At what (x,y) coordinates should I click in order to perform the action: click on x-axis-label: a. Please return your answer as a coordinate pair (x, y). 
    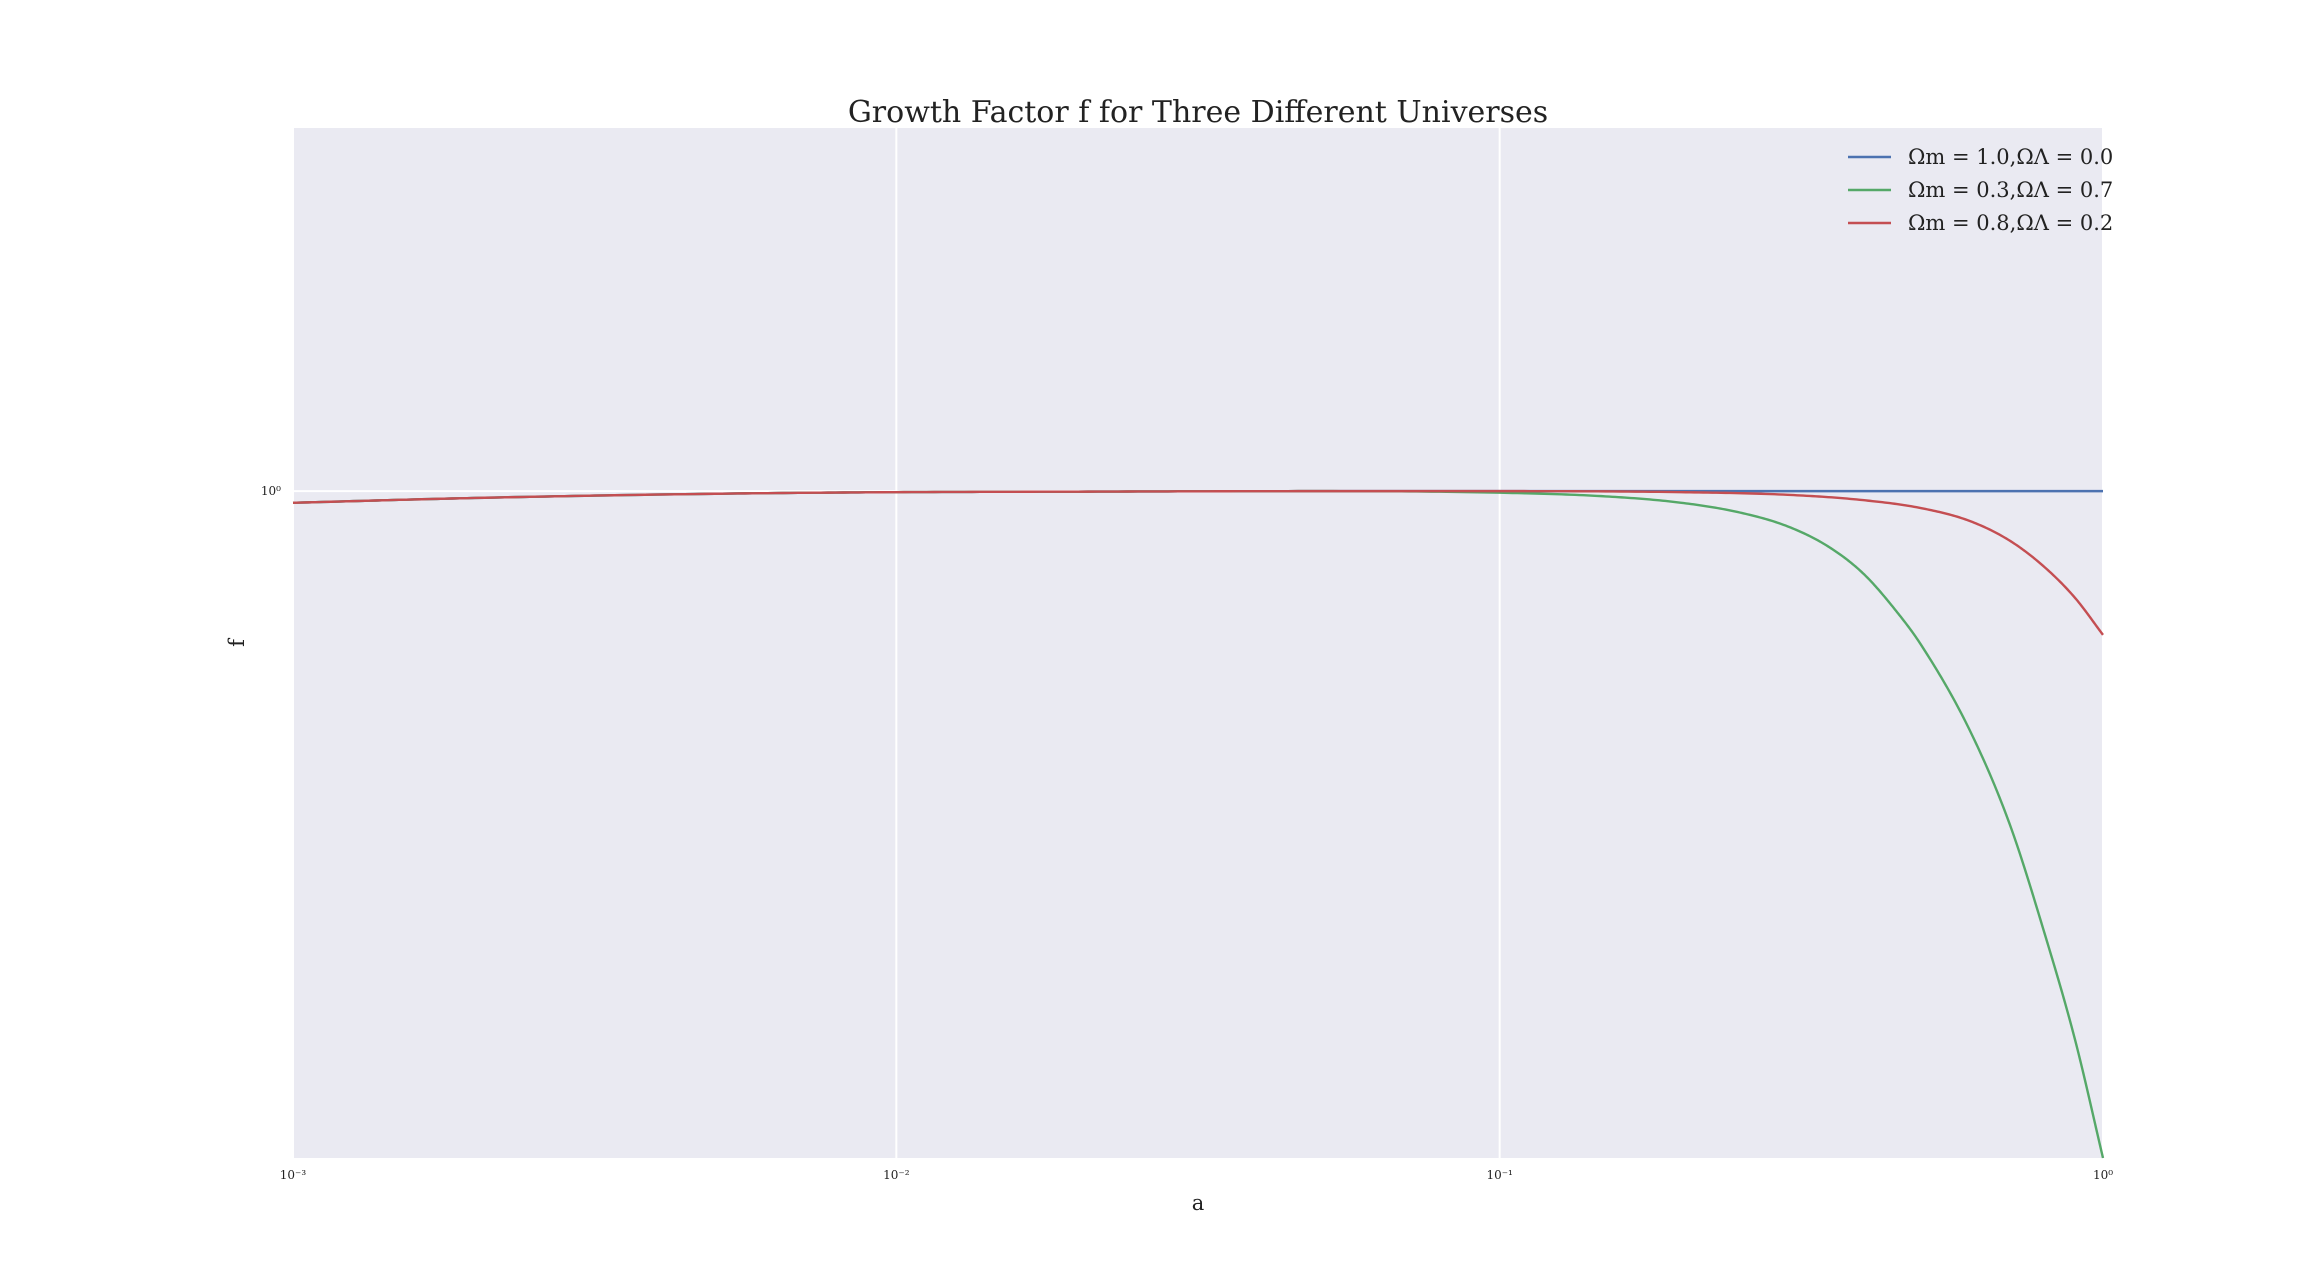
    Looking at the image, I should click on (1198, 1203).